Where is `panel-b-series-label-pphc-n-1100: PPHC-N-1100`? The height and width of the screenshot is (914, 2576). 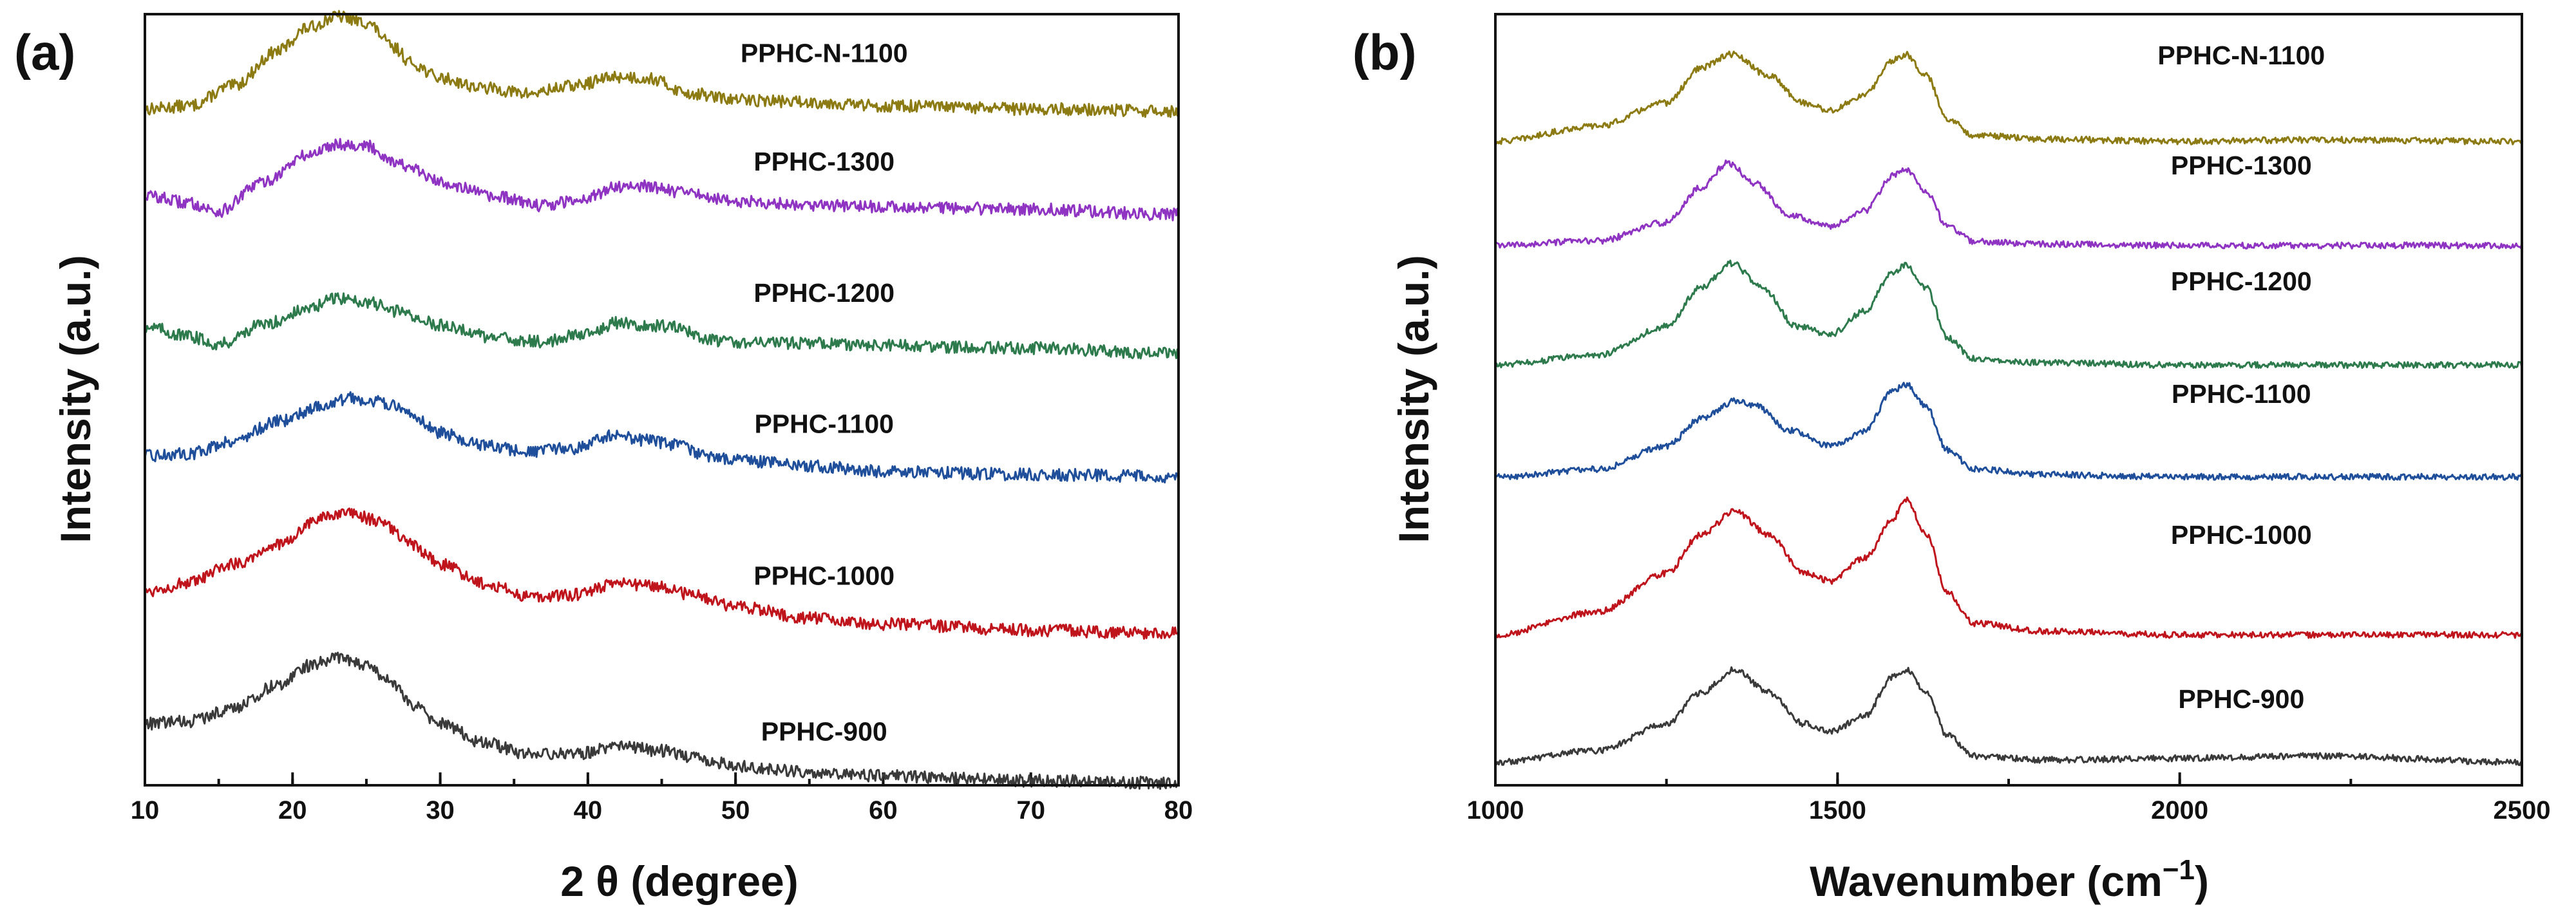
panel-b-series-label-pphc-n-1100: PPHC-N-1100 is located at coordinates (2241, 56).